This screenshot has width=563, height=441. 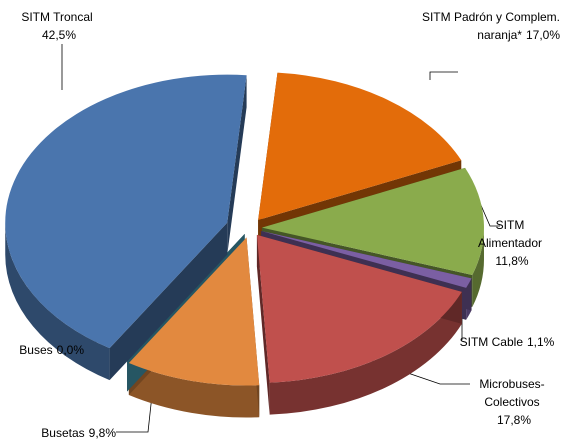 What do you see at coordinates (57, 26) in the screenshot?
I see `data-label: SITM Troncal 42,5%` at bounding box center [57, 26].